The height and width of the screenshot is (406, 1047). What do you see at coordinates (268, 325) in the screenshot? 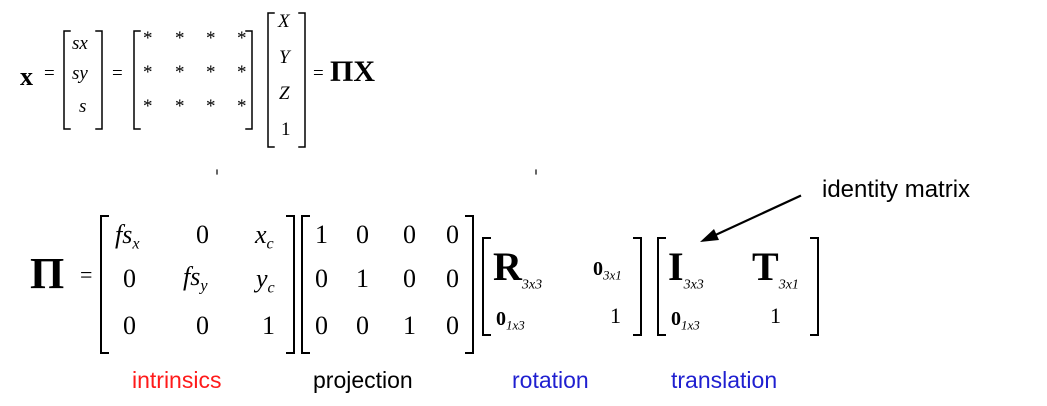
I see `intrinsics-entry: 1` at bounding box center [268, 325].